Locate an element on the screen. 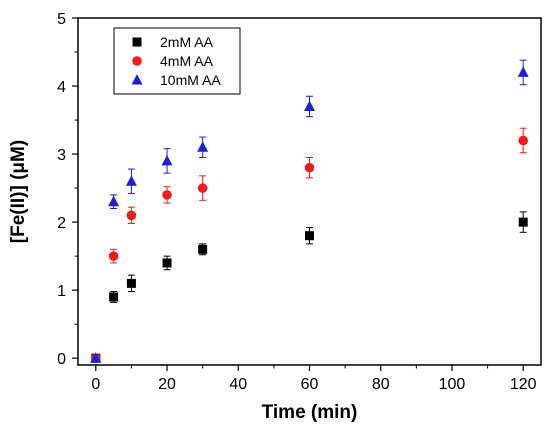 This screenshot has height=430, width=550. legend: 2mM AA 4mM AA 10mM AA is located at coordinates (177, 61).